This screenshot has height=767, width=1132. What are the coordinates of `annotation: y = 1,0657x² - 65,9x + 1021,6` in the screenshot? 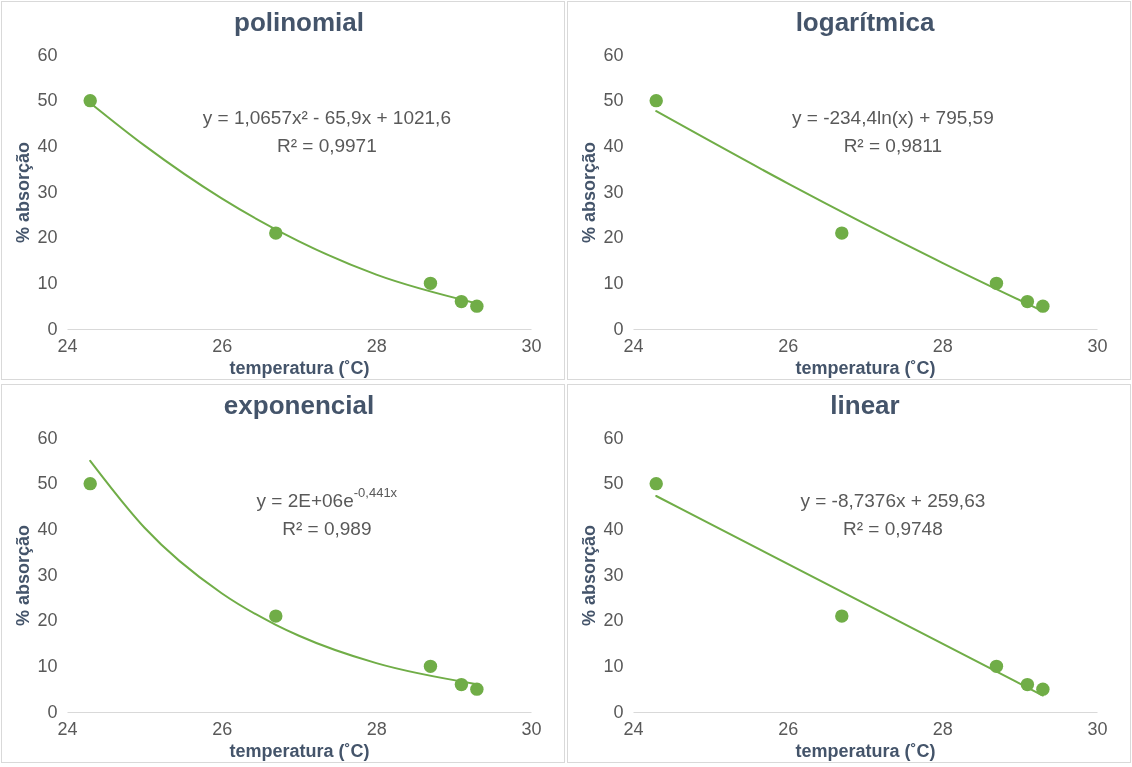 It's located at (326, 118).